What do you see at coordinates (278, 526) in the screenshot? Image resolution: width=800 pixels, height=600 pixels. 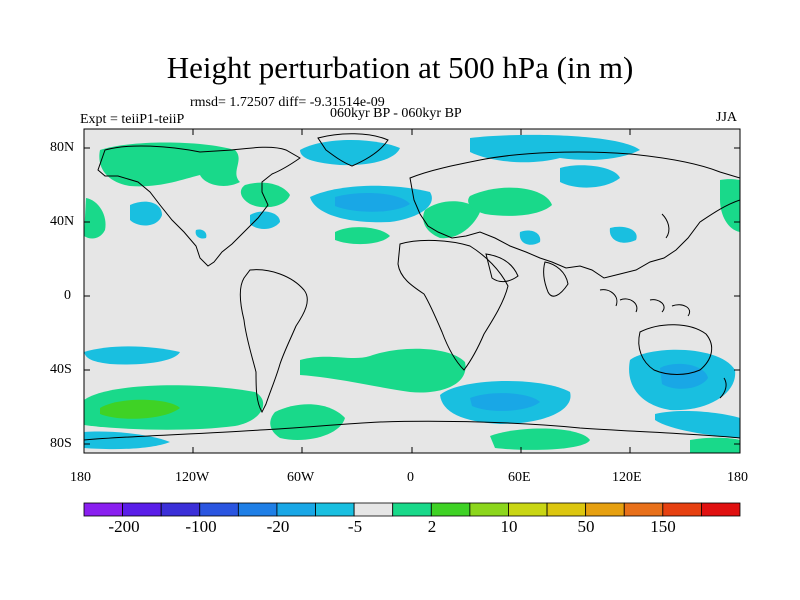 I see `colorbar-label: -20` at bounding box center [278, 526].